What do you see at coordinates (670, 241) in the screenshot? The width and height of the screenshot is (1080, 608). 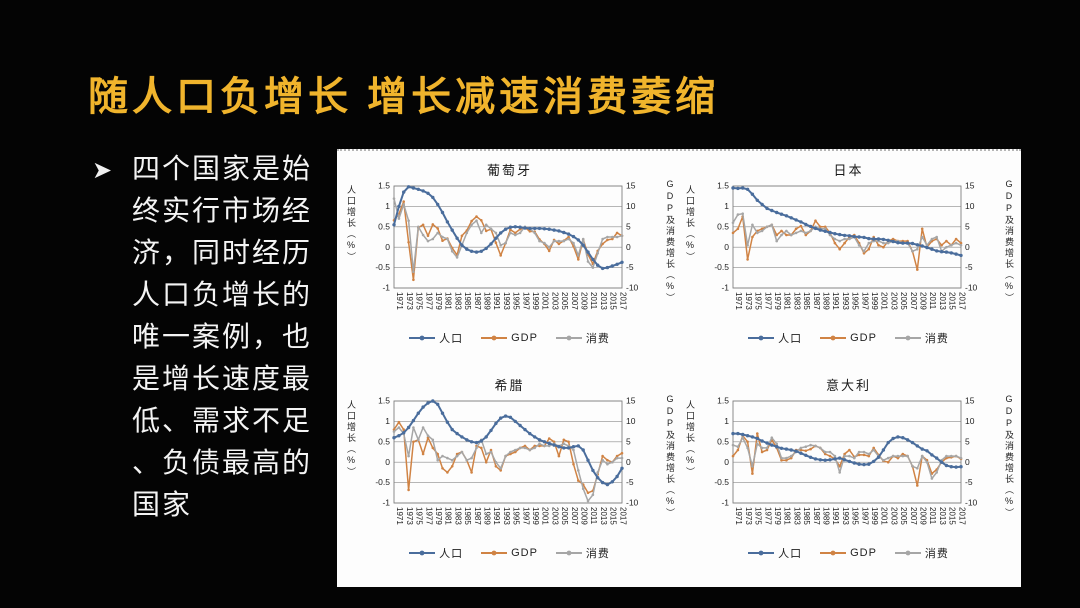 I see `right-axis-label: GDP及消费增长（%）` at bounding box center [670, 241].